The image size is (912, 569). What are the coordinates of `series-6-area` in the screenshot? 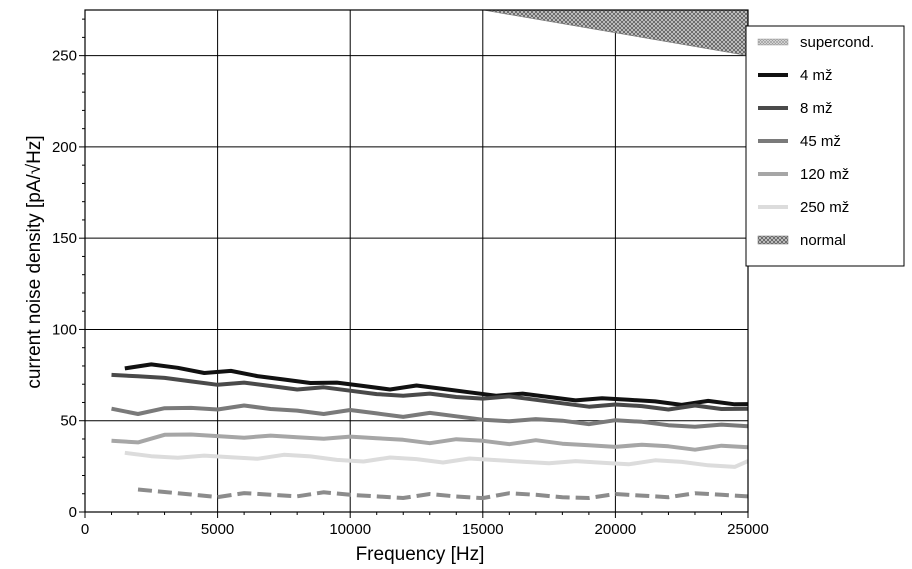 It's located at (615, 33).